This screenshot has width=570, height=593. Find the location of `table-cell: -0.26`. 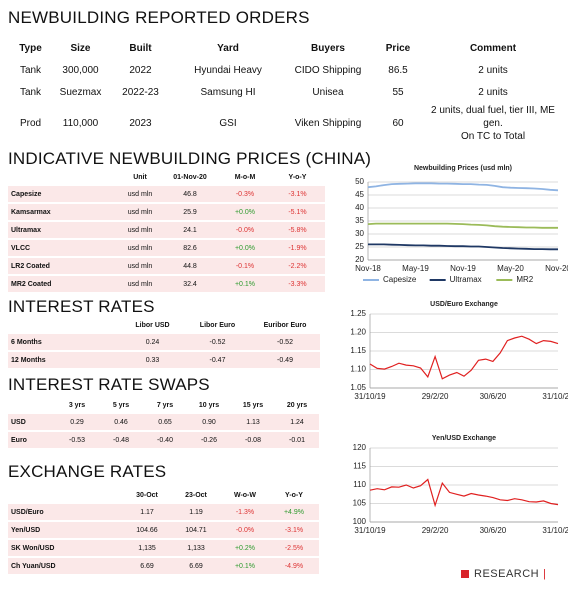

table-cell: -0.26 is located at coordinates (209, 440).